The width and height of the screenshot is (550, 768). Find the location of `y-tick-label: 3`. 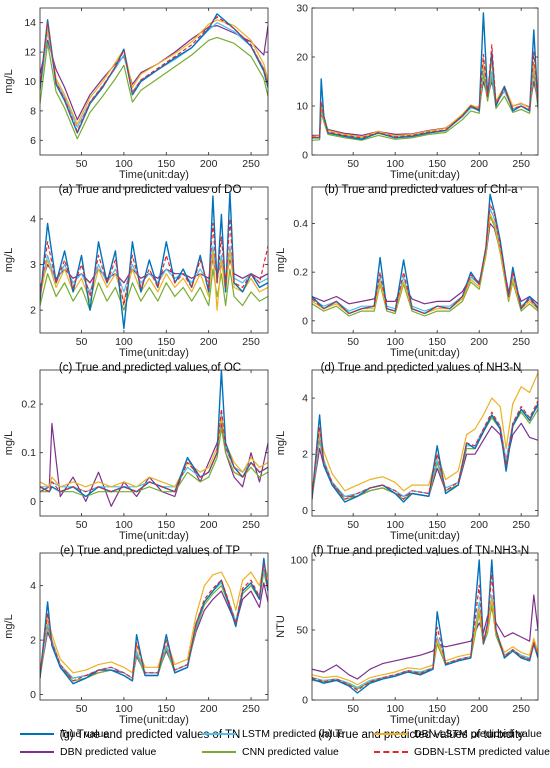

y-tick-label: 3 is located at coordinates (33, 265).